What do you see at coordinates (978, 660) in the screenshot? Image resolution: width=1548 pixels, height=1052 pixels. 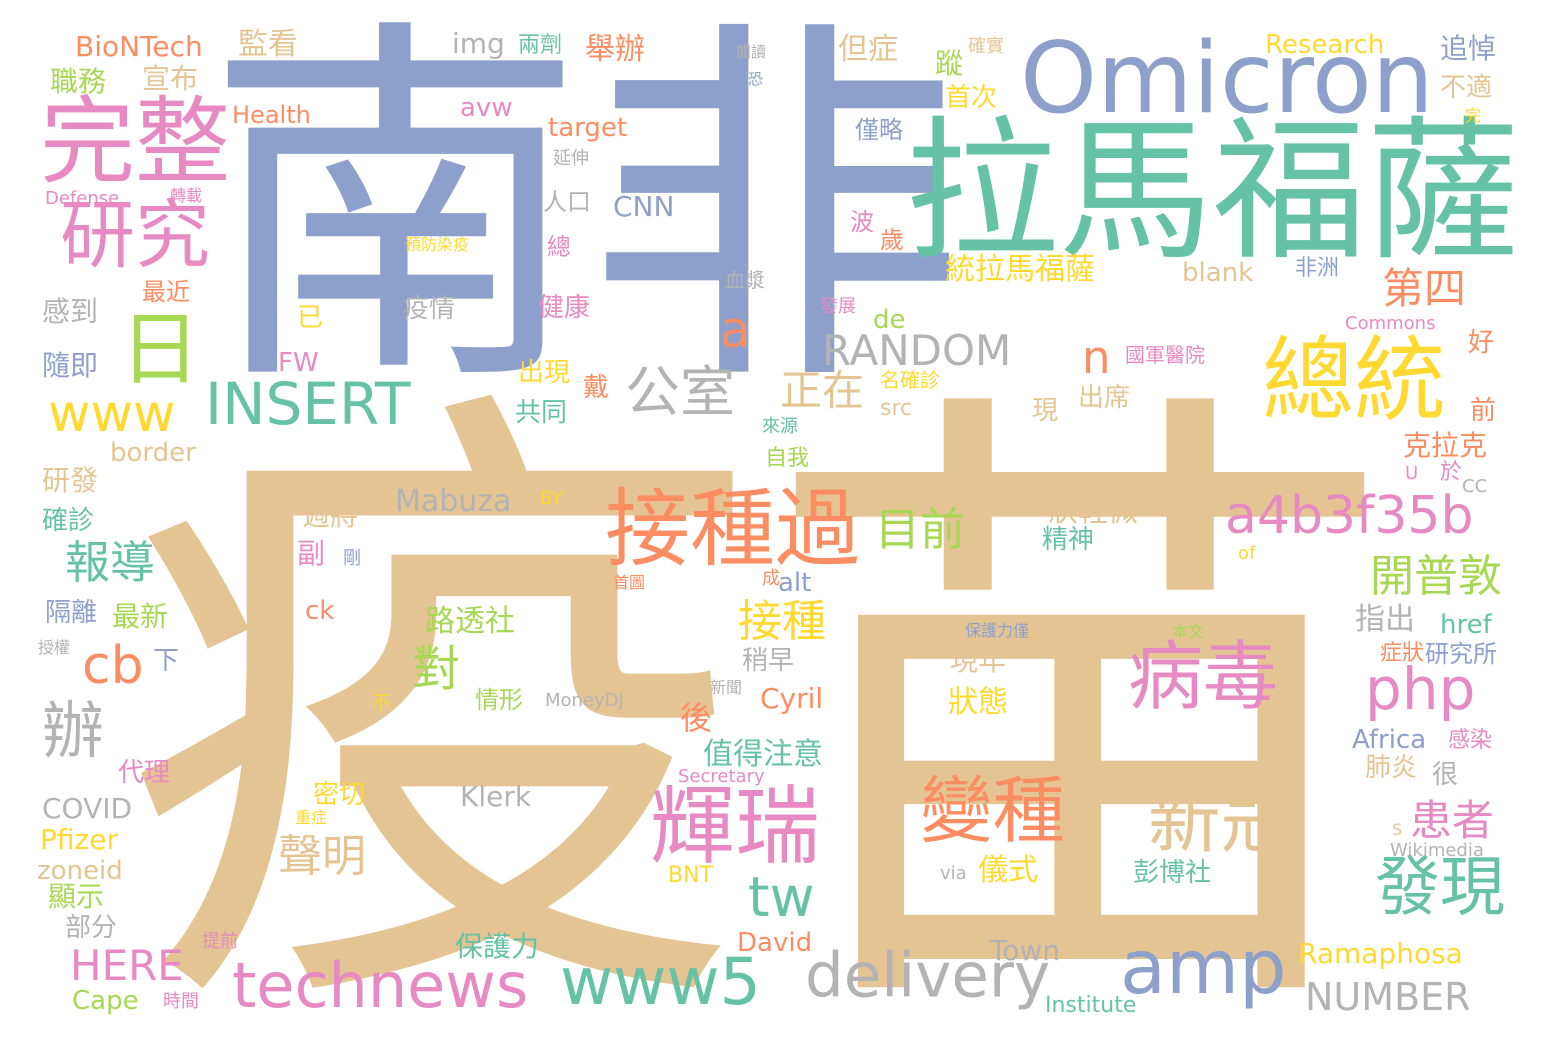 I see `word-123: 現年` at bounding box center [978, 660].